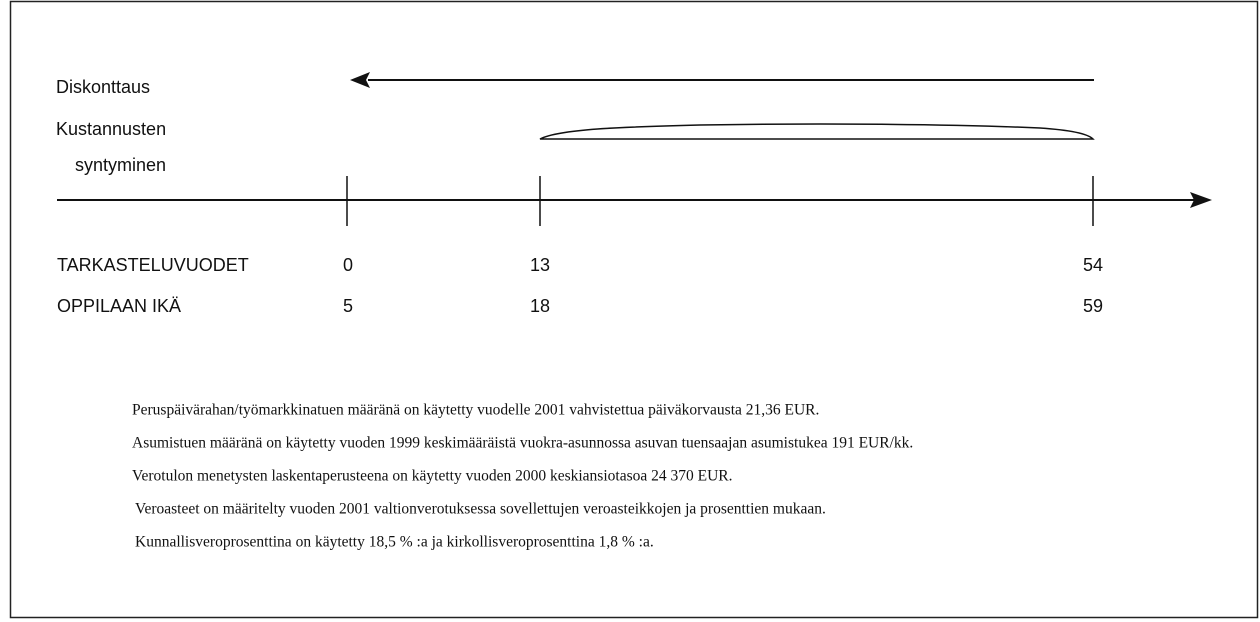 This screenshot has height=622, width=1260. Describe the element at coordinates (111, 129) in the screenshot. I see `cost-label: Kustannusten` at that location.